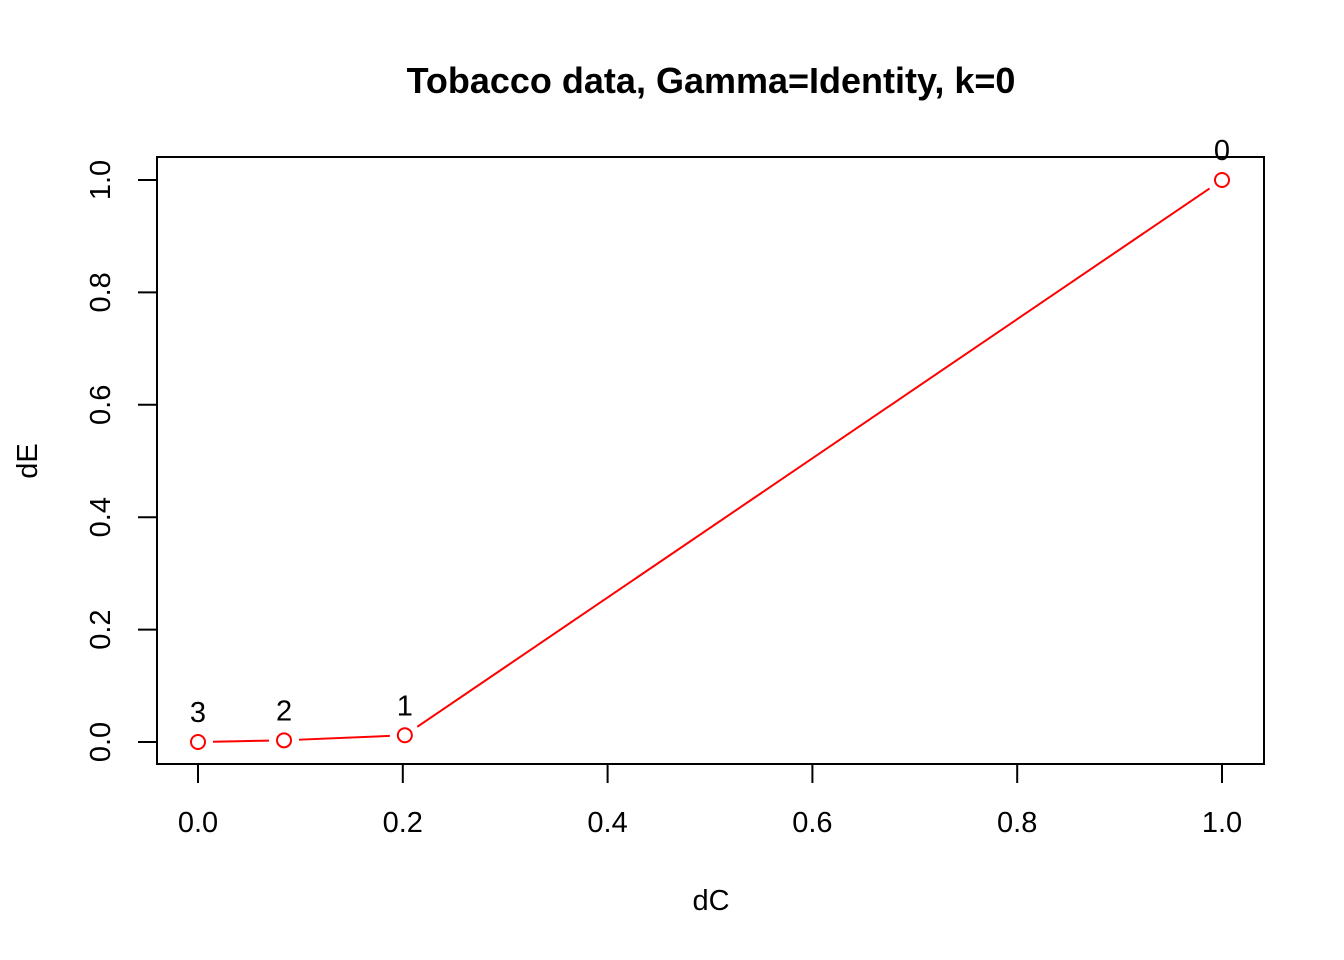 The width and height of the screenshot is (1344, 960). What do you see at coordinates (1222, 823) in the screenshot?
I see `x-tick-label: 1.0` at bounding box center [1222, 823].